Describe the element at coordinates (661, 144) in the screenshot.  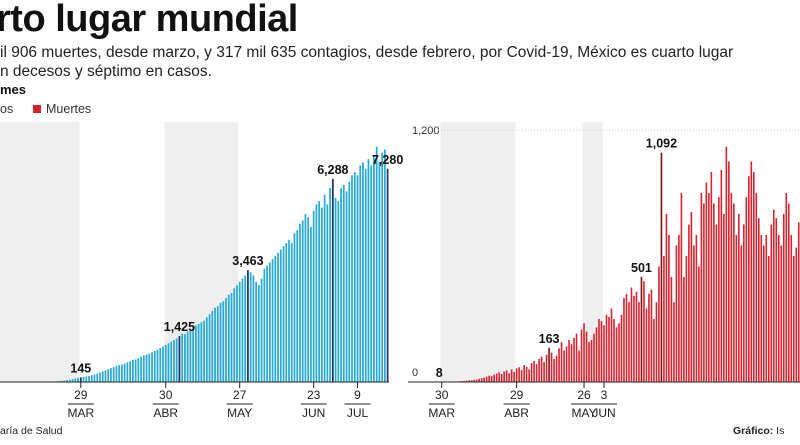
I see `deaths-annotation: 1,092` at that location.